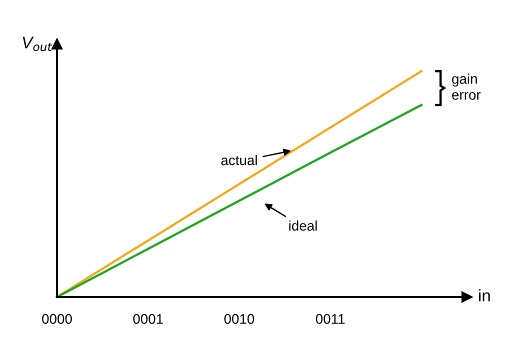 Image resolution: width=523 pixels, height=341 pixels. What do you see at coordinates (484, 295) in the screenshot?
I see `x-axis-title: in` at bounding box center [484, 295].